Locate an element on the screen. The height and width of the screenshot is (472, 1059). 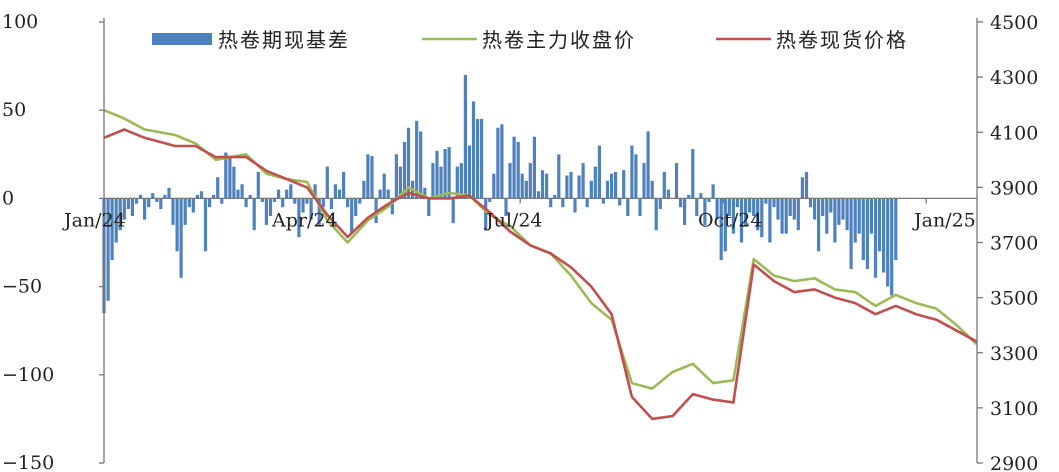
right-tick-label: 3500 is located at coordinates (1014, 299).